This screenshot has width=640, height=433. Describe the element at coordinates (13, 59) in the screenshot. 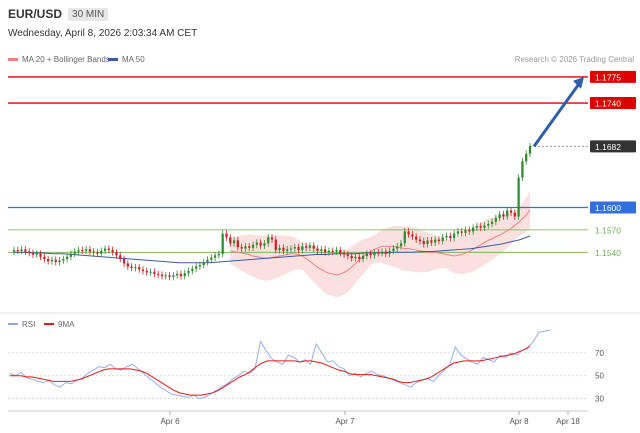

I see `ma20-swatch` at that location.